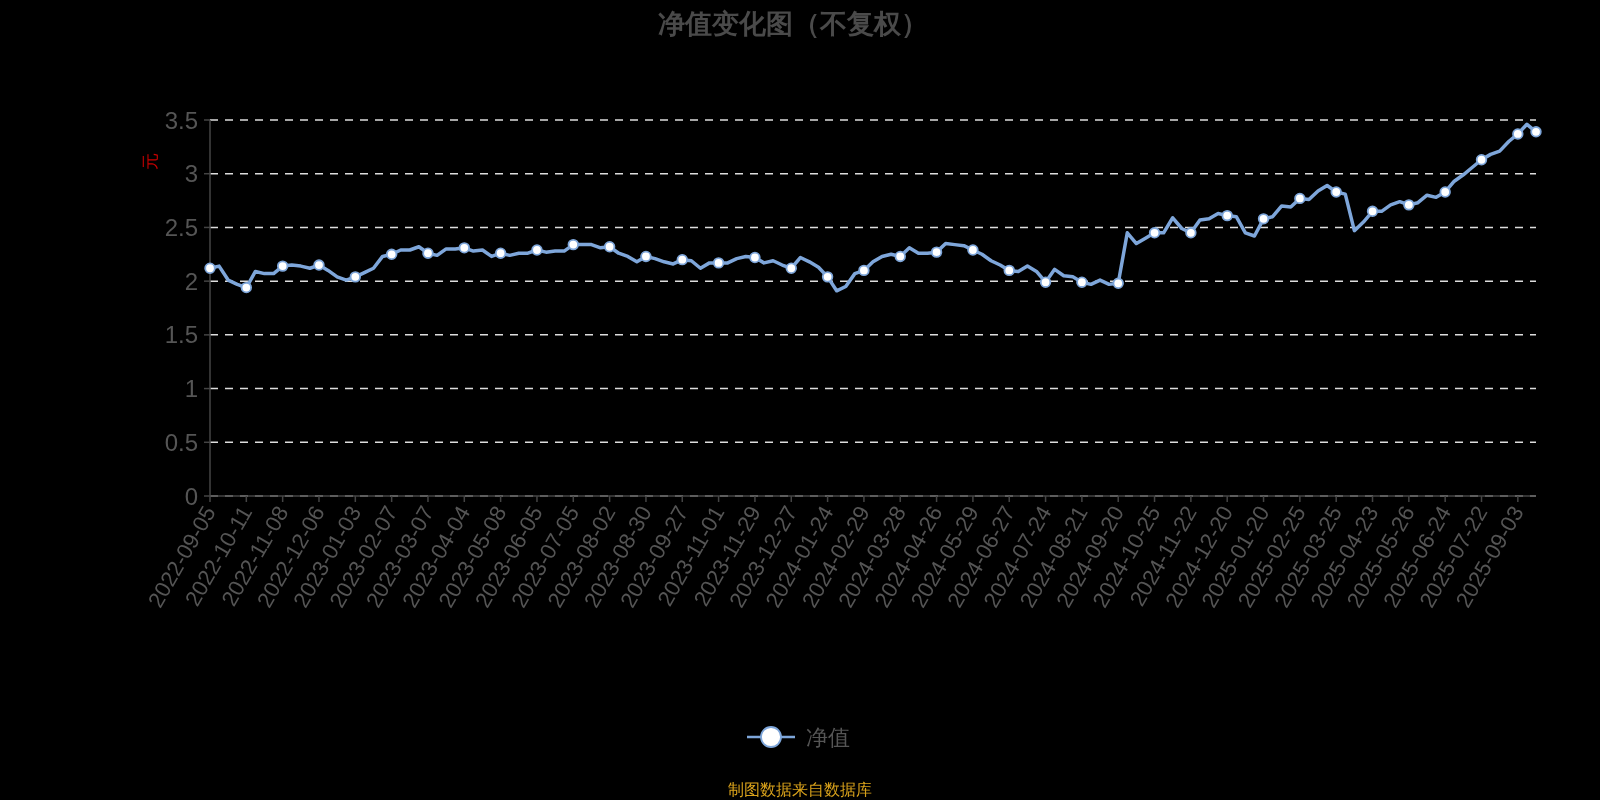 This screenshot has width=1600, height=800. What do you see at coordinates (150, 161) in the screenshot?
I see `y-axis-title: 元` at bounding box center [150, 161].